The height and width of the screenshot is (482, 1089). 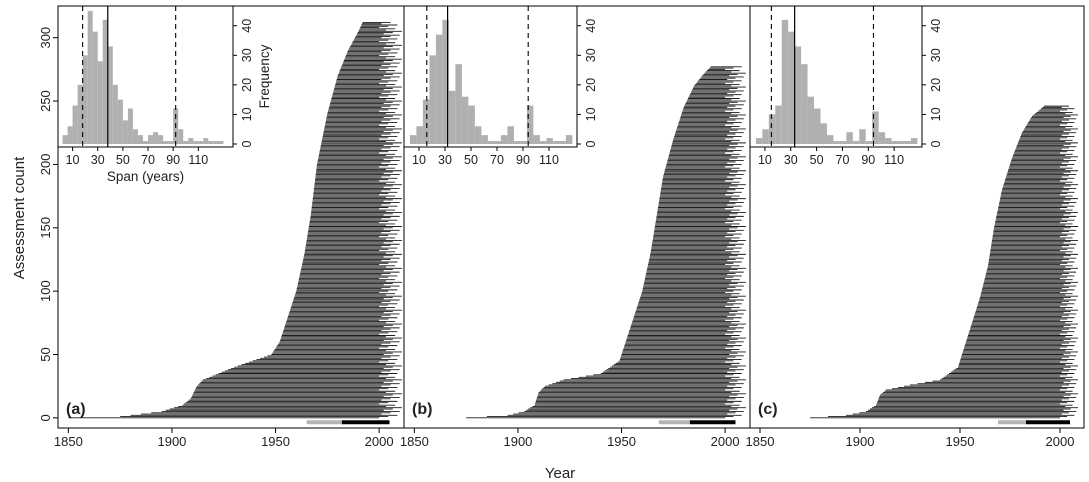 What do you see at coordinates (45, 354) in the screenshot?
I see `y-tick-label: 50` at bounding box center [45, 354].